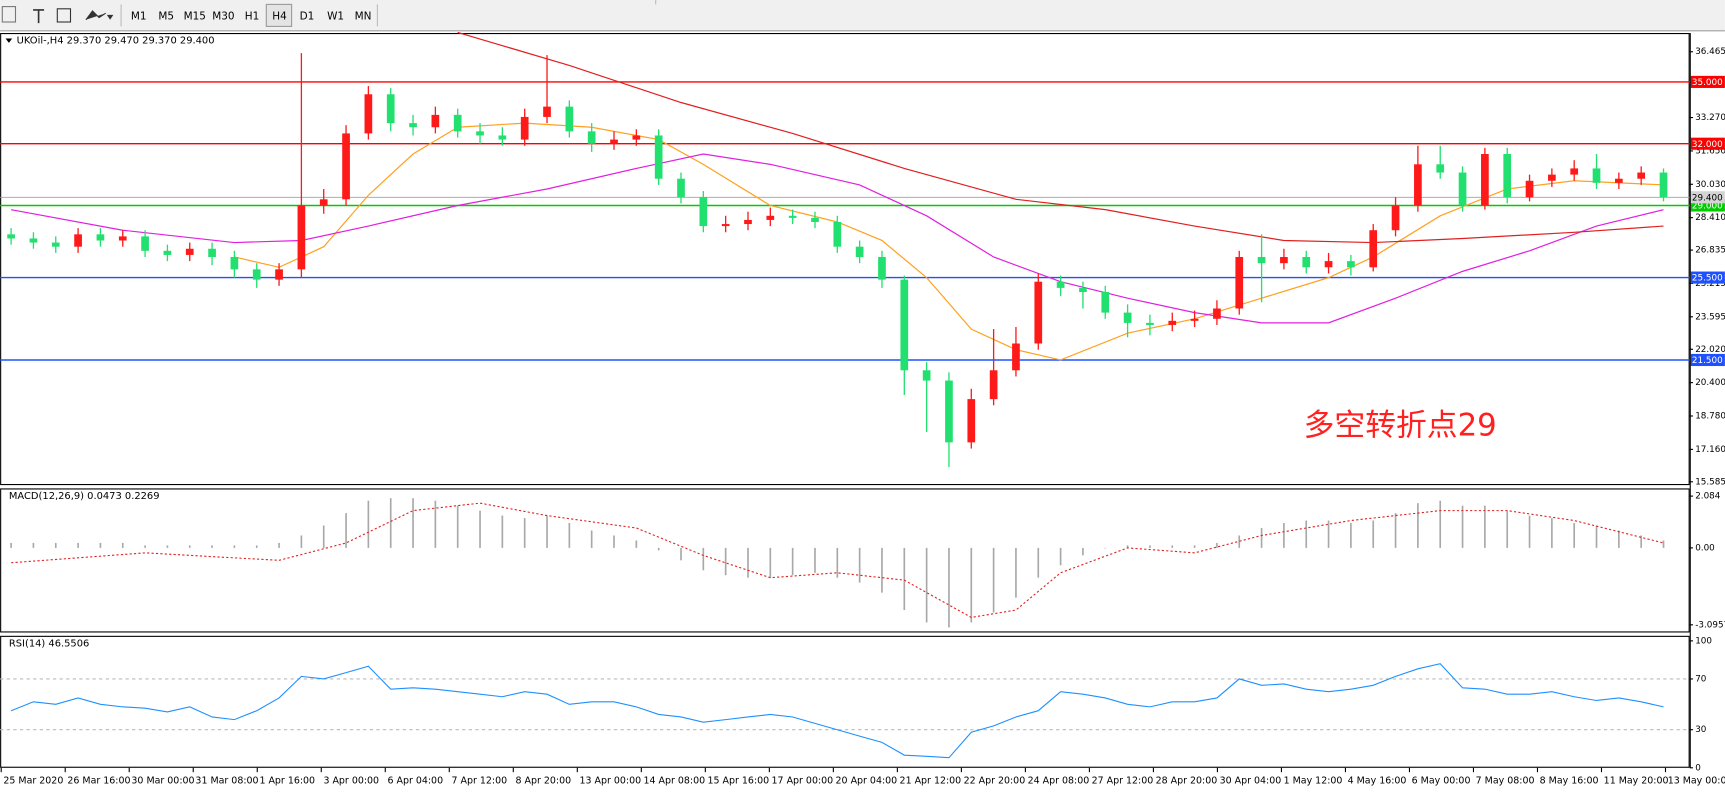 The image size is (1725, 792). Describe the element at coordinates (279, 16) in the screenshot. I see `timeframe-button: H4` at that location.